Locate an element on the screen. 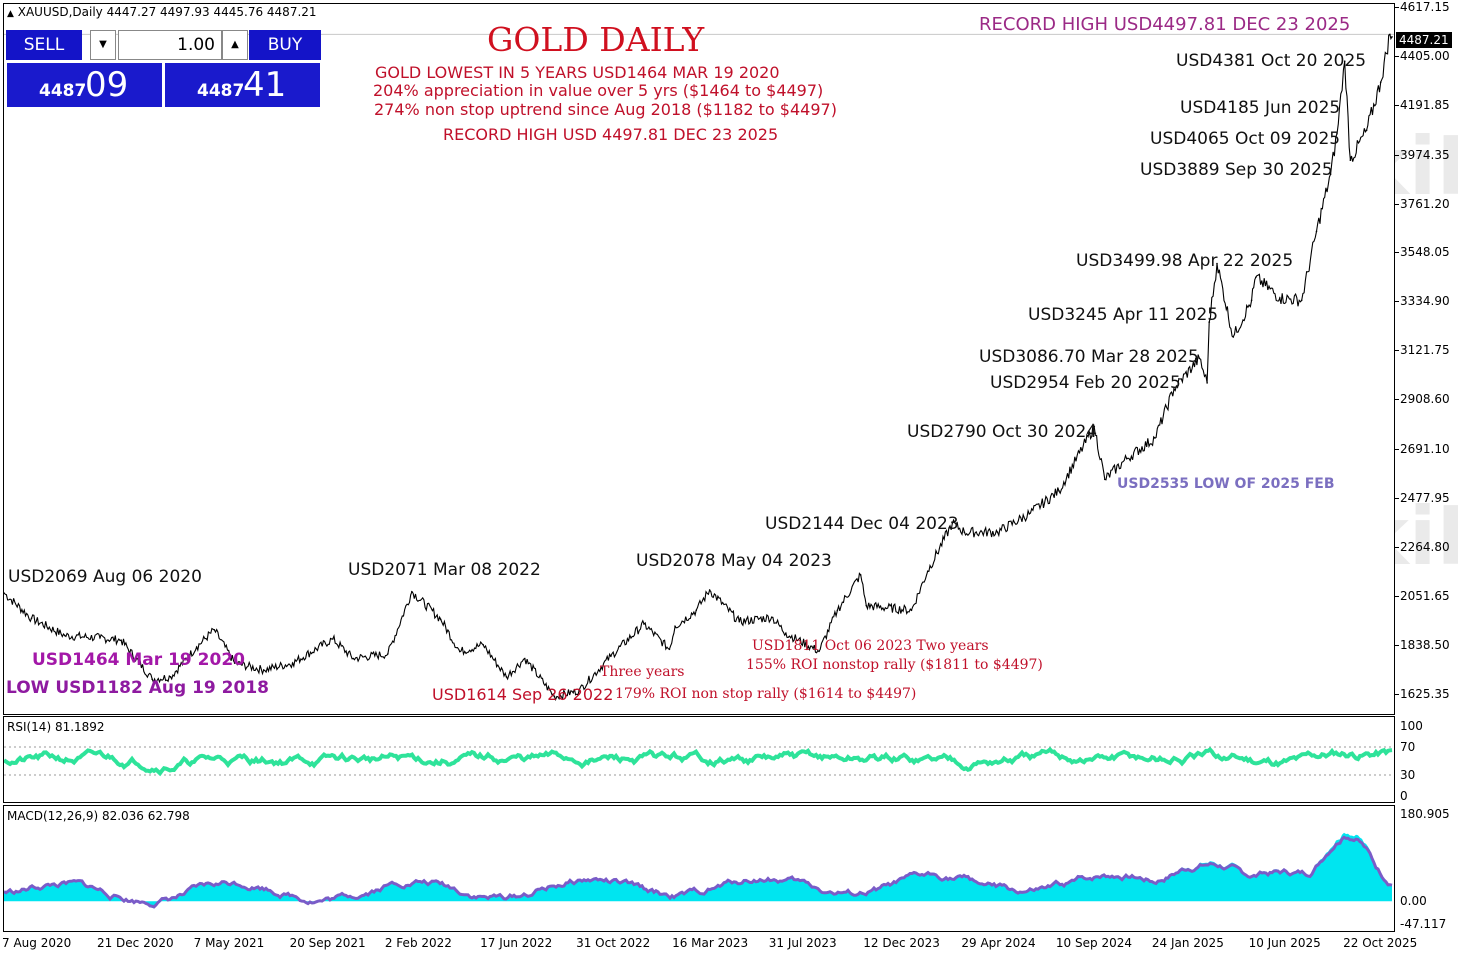  price-tick-label: 2264.80 is located at coordinates (1425, 547).